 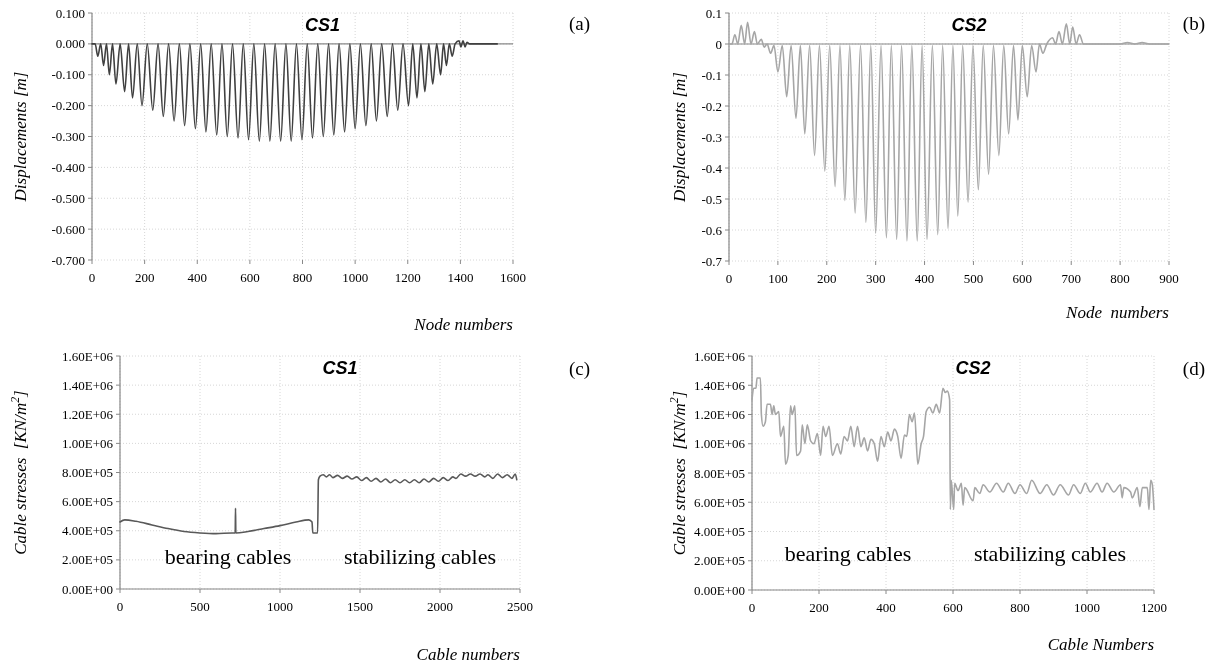 What do you see at coordinates (579, 24) in the screenshot?
I see `text: (a)` at bounding box center [579, 24].